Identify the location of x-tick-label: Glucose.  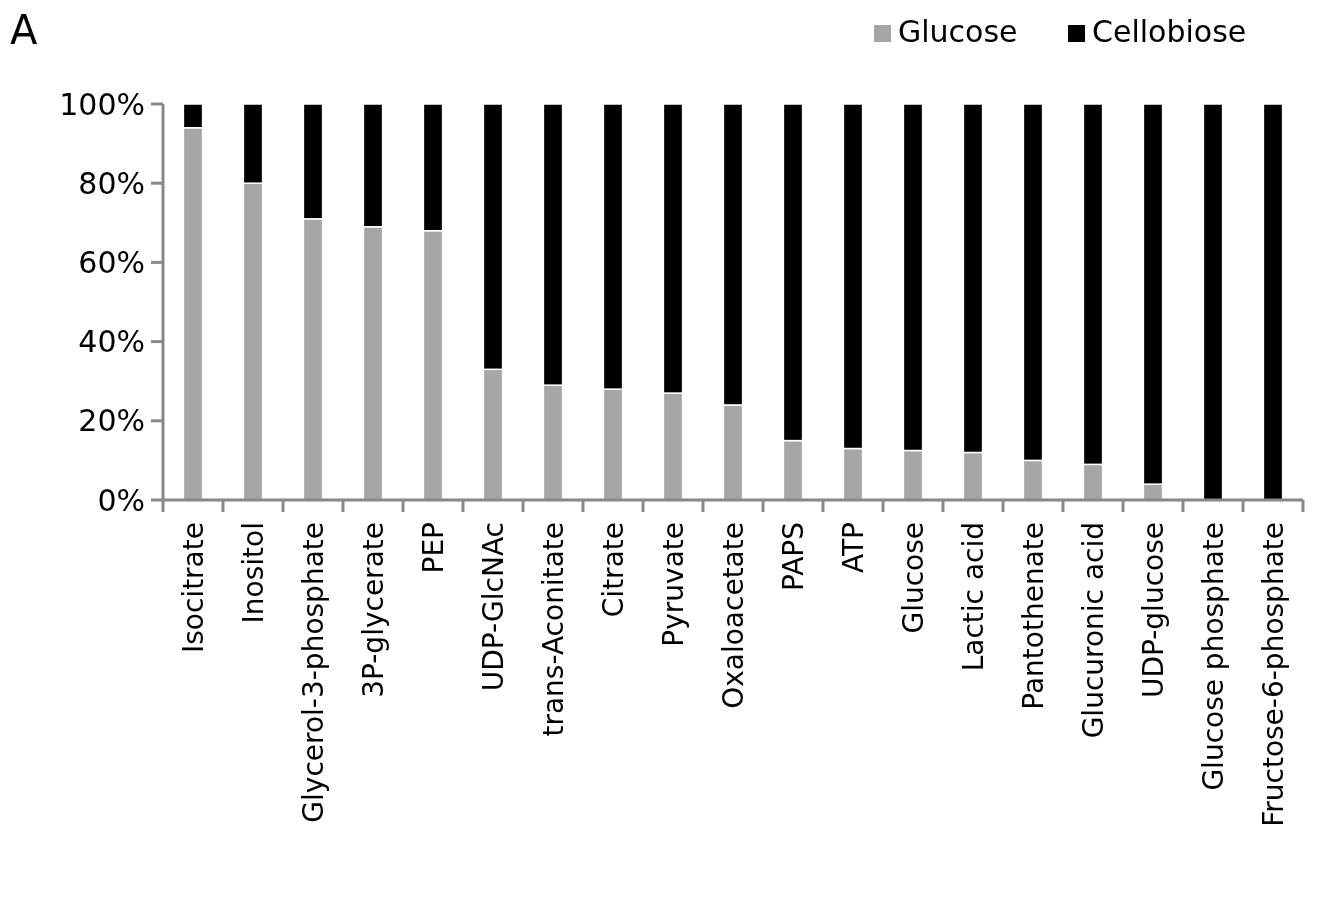
(913, 578).